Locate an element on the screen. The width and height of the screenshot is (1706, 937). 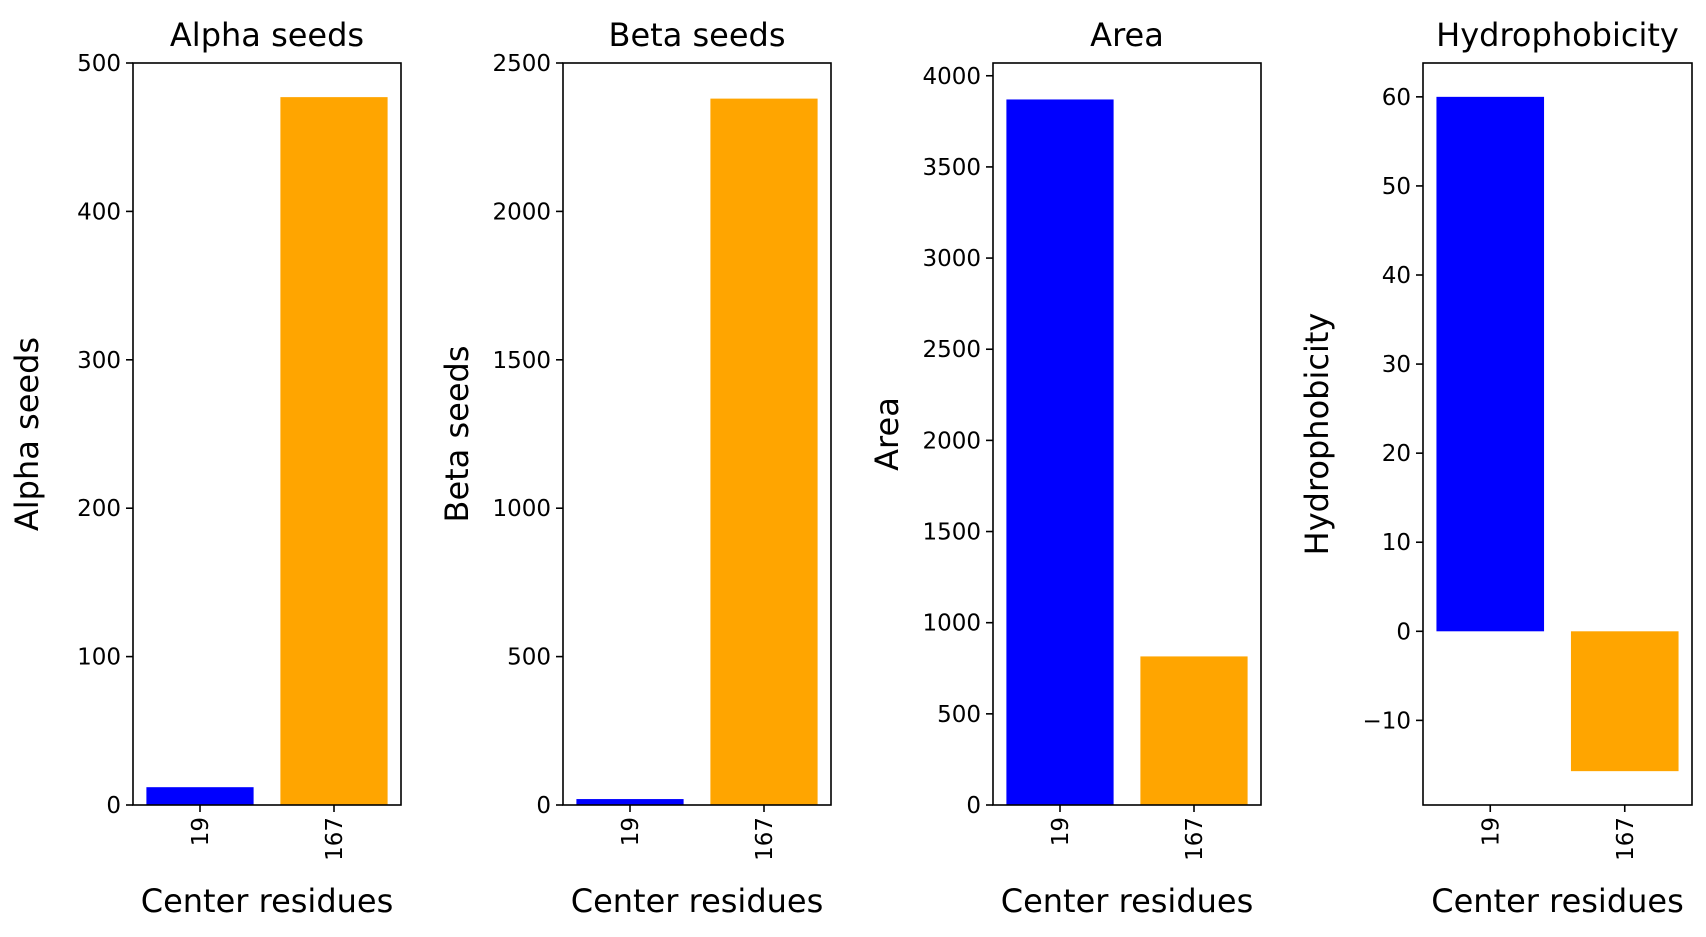
chart-title: Alpha seeds is located at coordinates (267, 35).